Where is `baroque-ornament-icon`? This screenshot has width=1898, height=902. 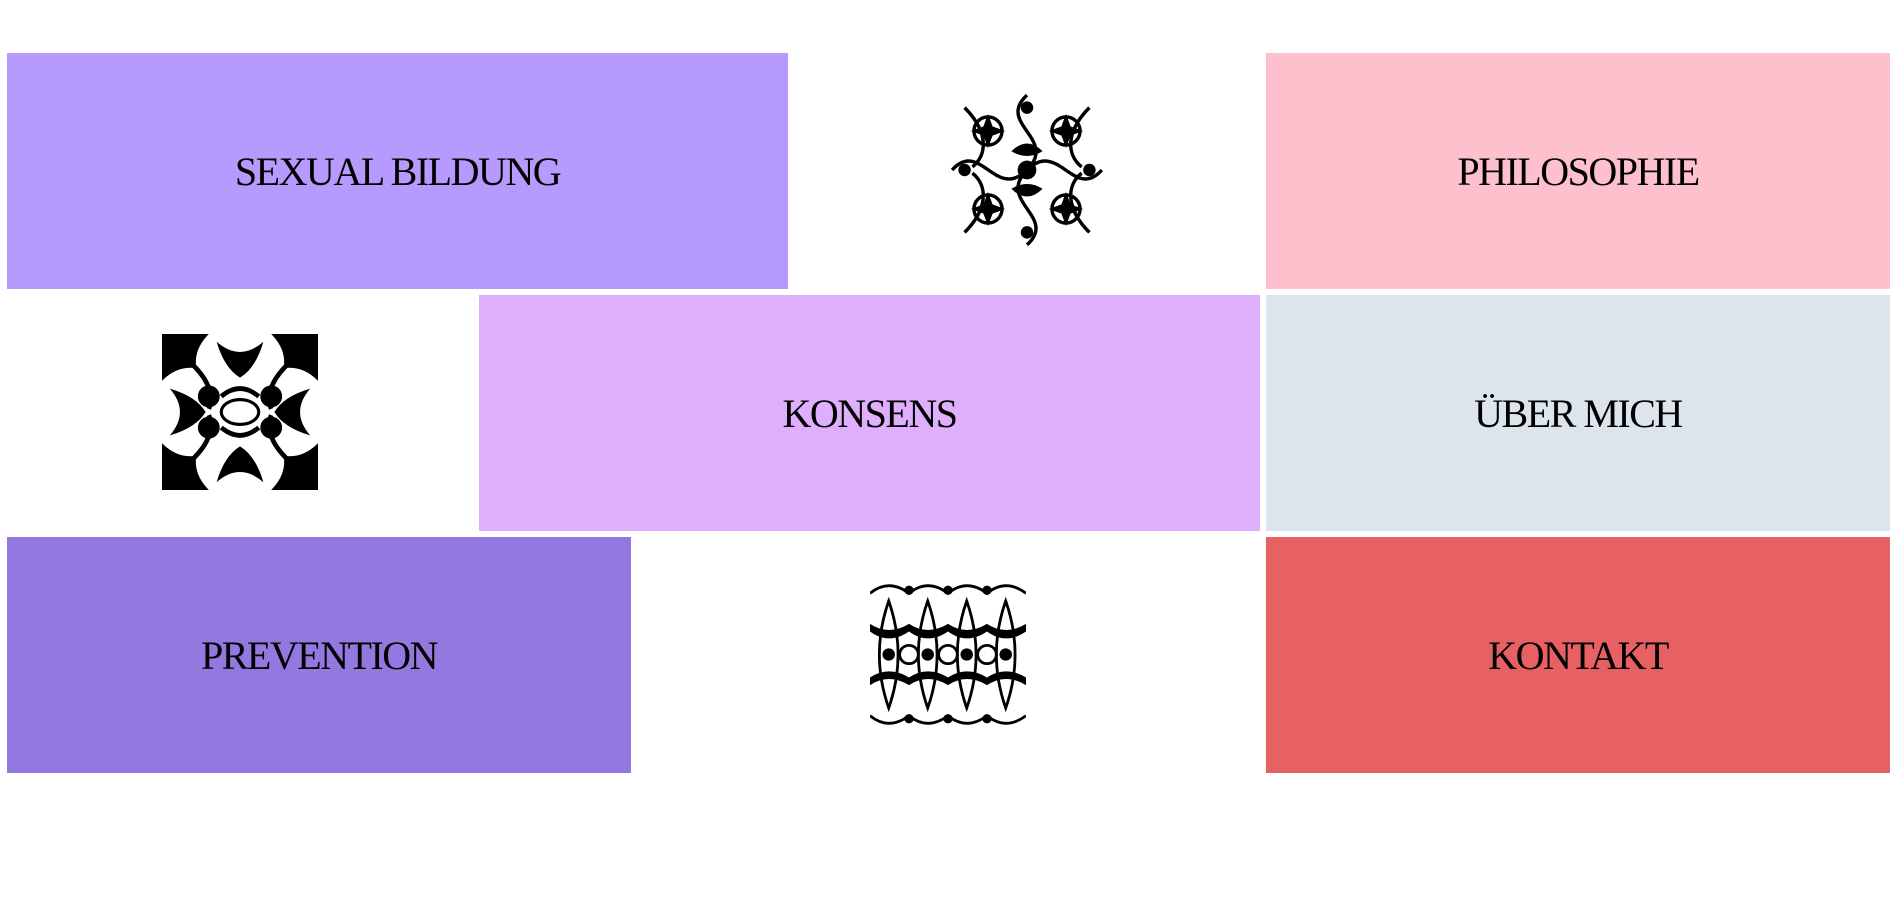
baroque-ornament-icon is located at coordinates (240, 412).